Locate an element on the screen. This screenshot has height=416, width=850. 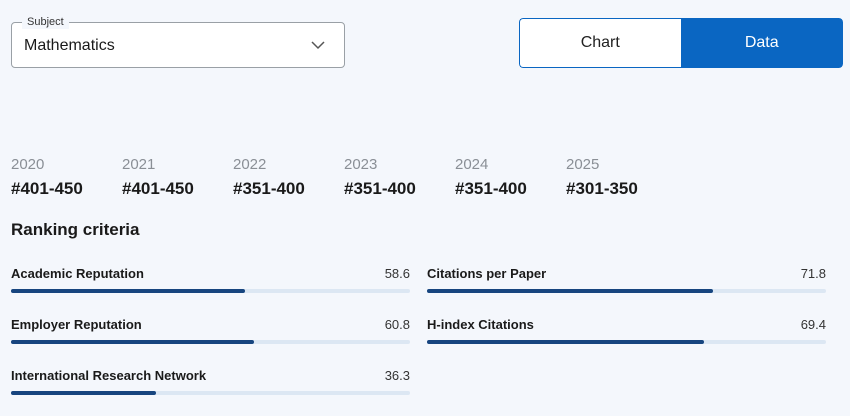
ranking-year-item: 2023 #351-400 is located at coordinates (399, 178).